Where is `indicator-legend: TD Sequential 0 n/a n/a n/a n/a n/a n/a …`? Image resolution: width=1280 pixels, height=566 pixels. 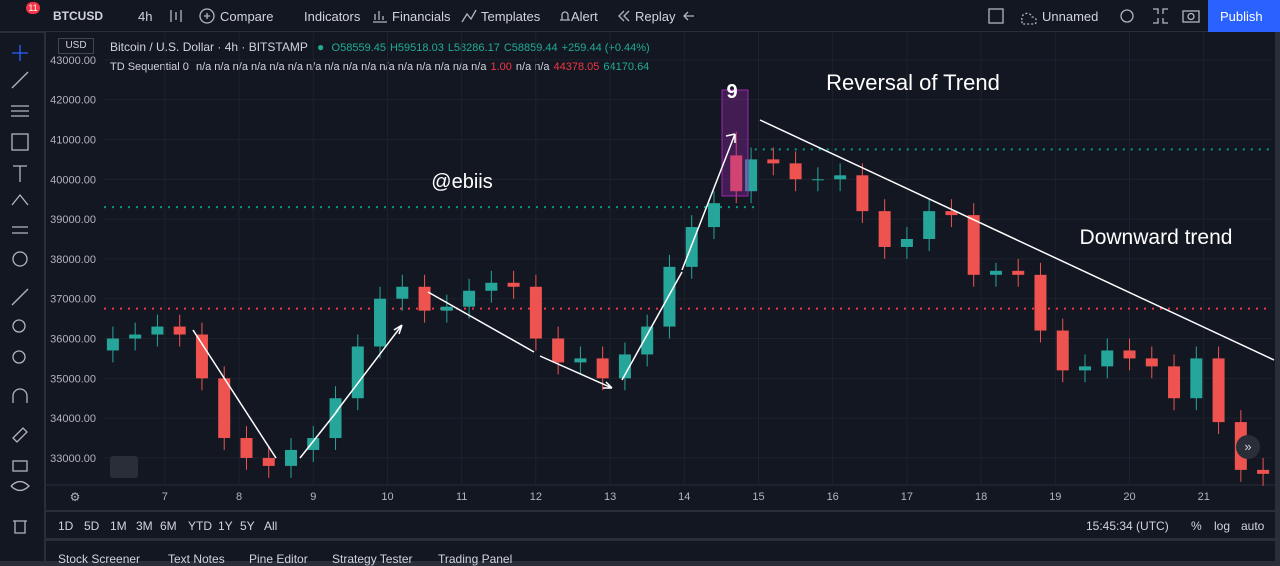 indicator-legend: TD Sequential 0 n/a n/a n/a n/a n/a n/a … is located at coordinates (379, 67).